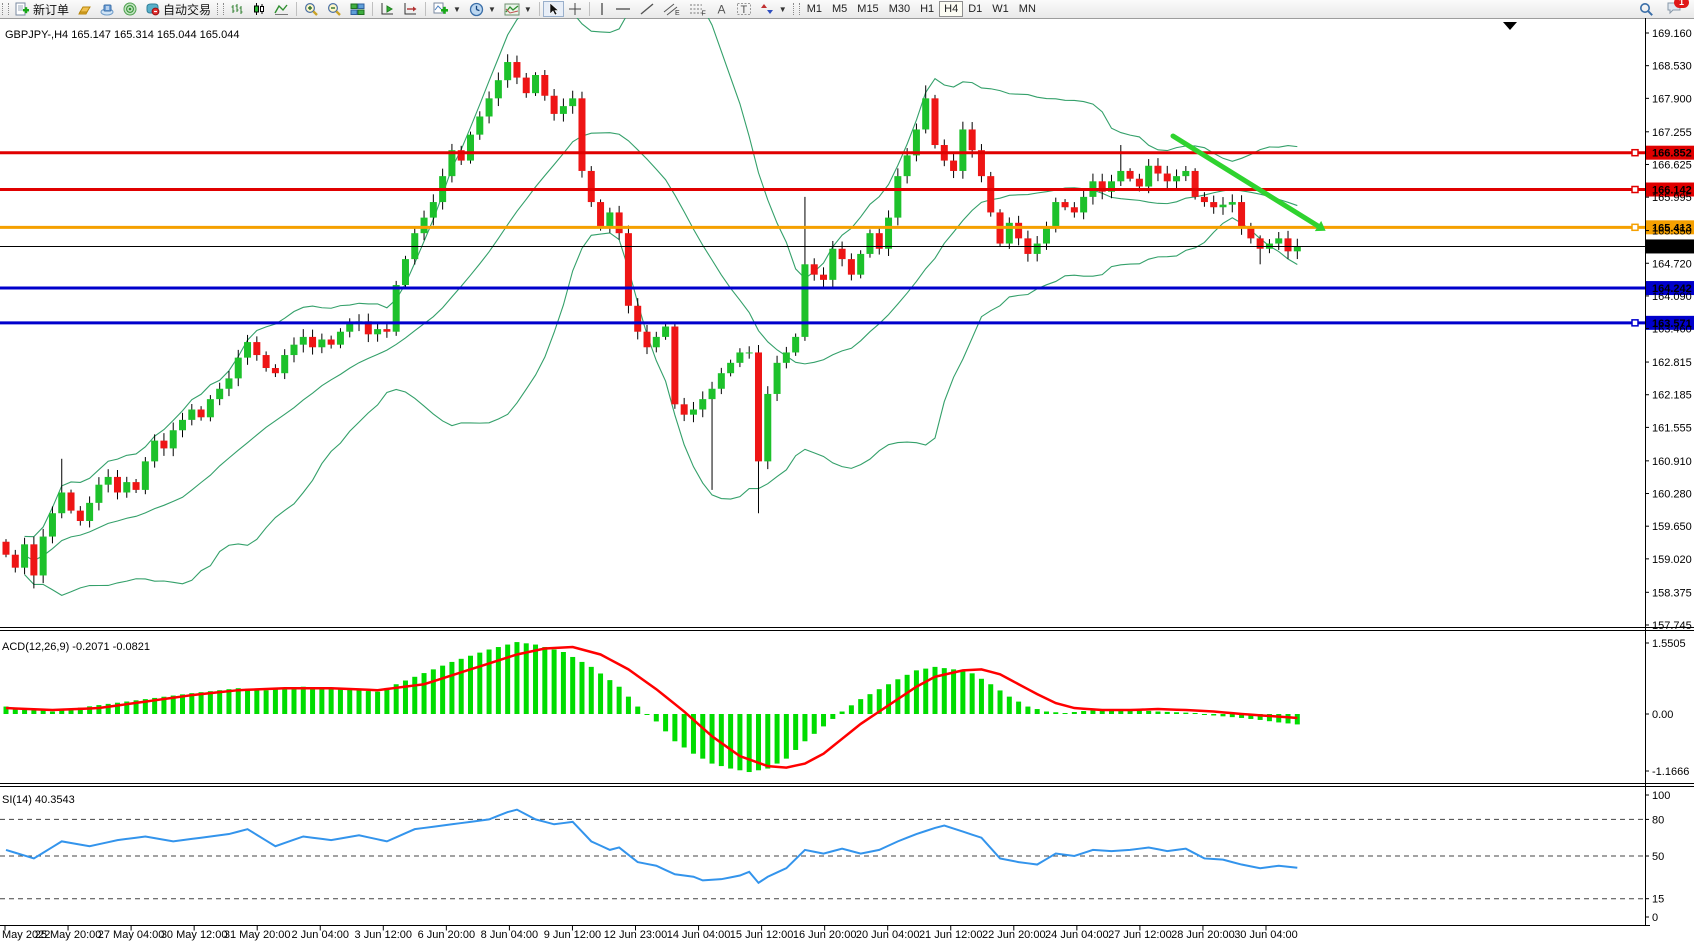  I want to click on timeframe-button-m1: M1, so click(814, 9).